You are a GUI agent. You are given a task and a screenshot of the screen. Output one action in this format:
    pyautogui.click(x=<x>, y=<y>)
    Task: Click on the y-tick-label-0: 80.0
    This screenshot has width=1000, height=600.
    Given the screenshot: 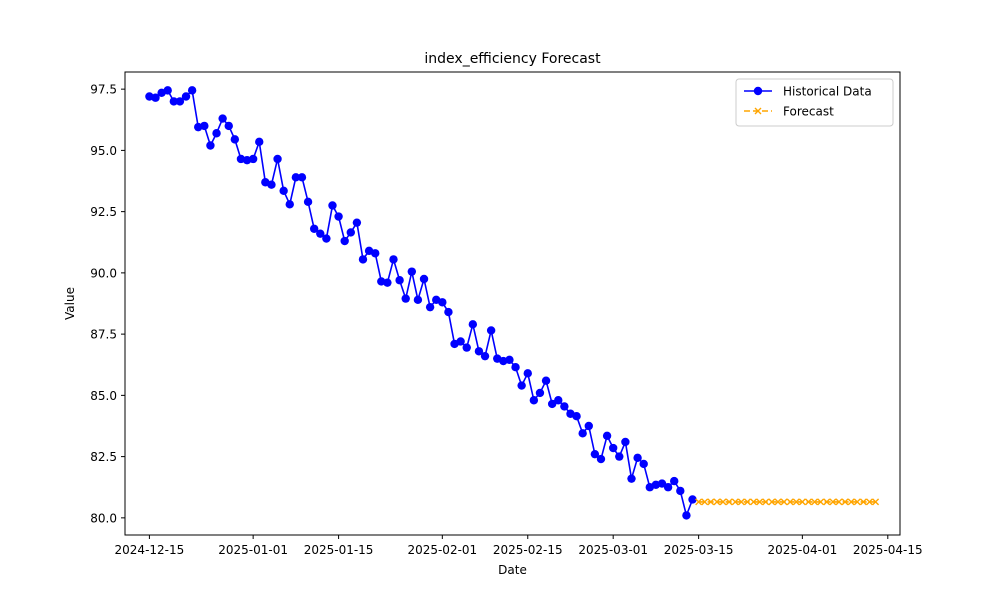 What is the action you would take?
    pyautogui.click(x=103, y=518)
    